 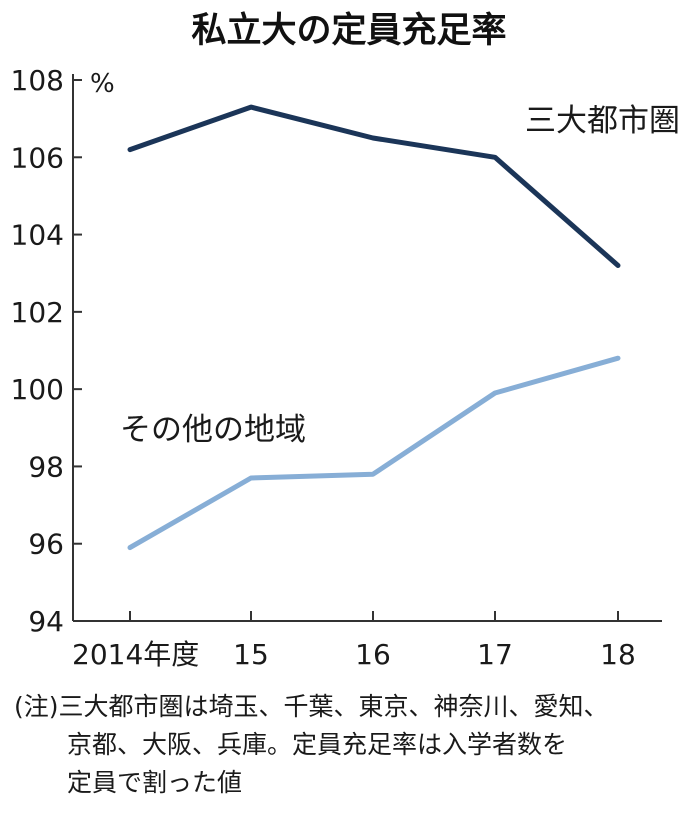 I want to click on x-tick-label: 18, so click(x=618, y=654).